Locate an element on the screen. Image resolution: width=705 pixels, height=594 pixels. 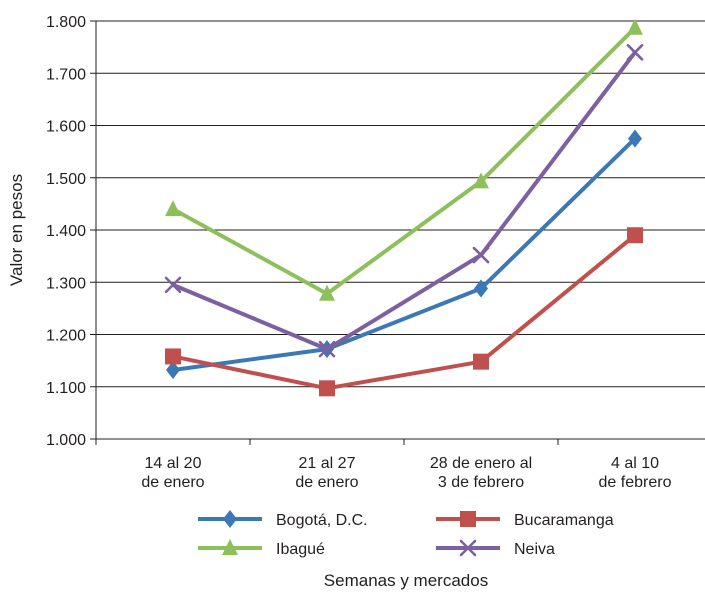
legend-item: Ibagué is located at coordinates (261, 548).